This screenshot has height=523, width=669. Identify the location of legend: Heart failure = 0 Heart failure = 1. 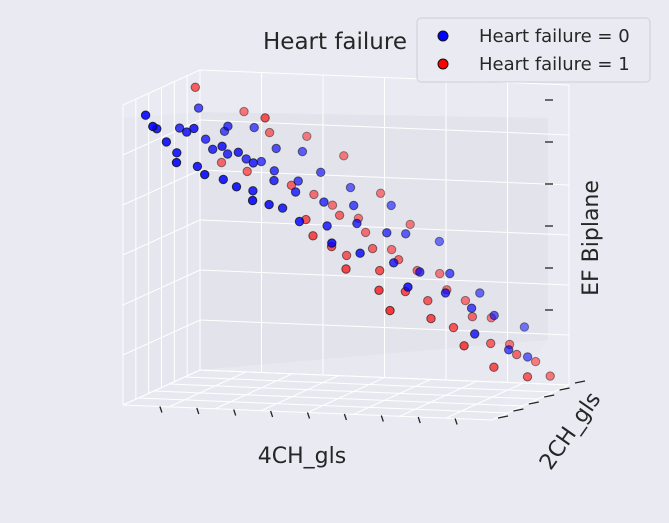
(533, 50).